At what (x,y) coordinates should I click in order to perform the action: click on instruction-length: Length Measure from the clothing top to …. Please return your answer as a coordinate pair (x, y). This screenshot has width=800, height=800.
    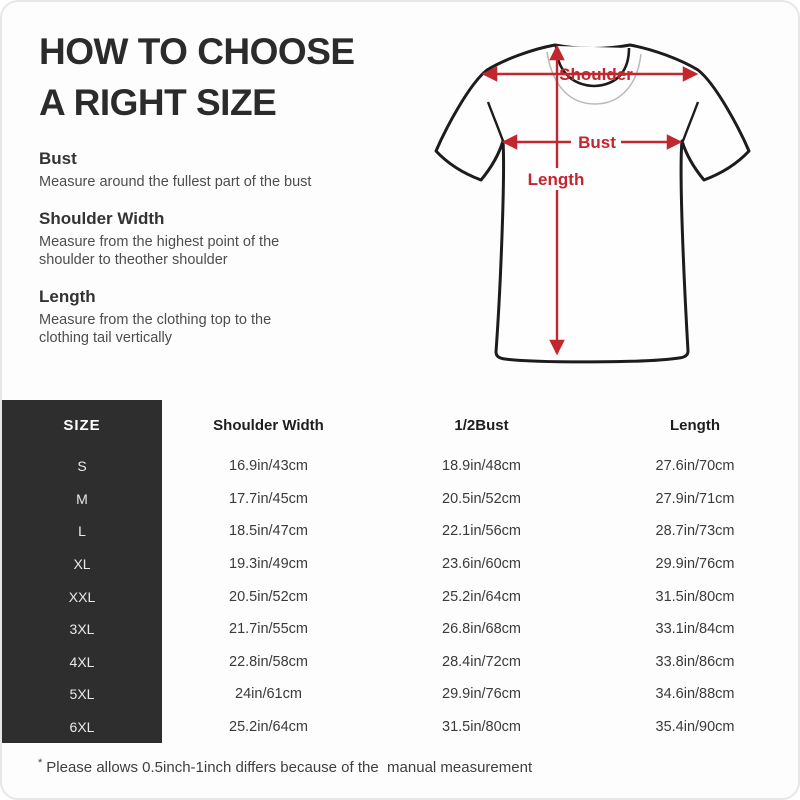
    Looking at the image, I should click on (209, 316).